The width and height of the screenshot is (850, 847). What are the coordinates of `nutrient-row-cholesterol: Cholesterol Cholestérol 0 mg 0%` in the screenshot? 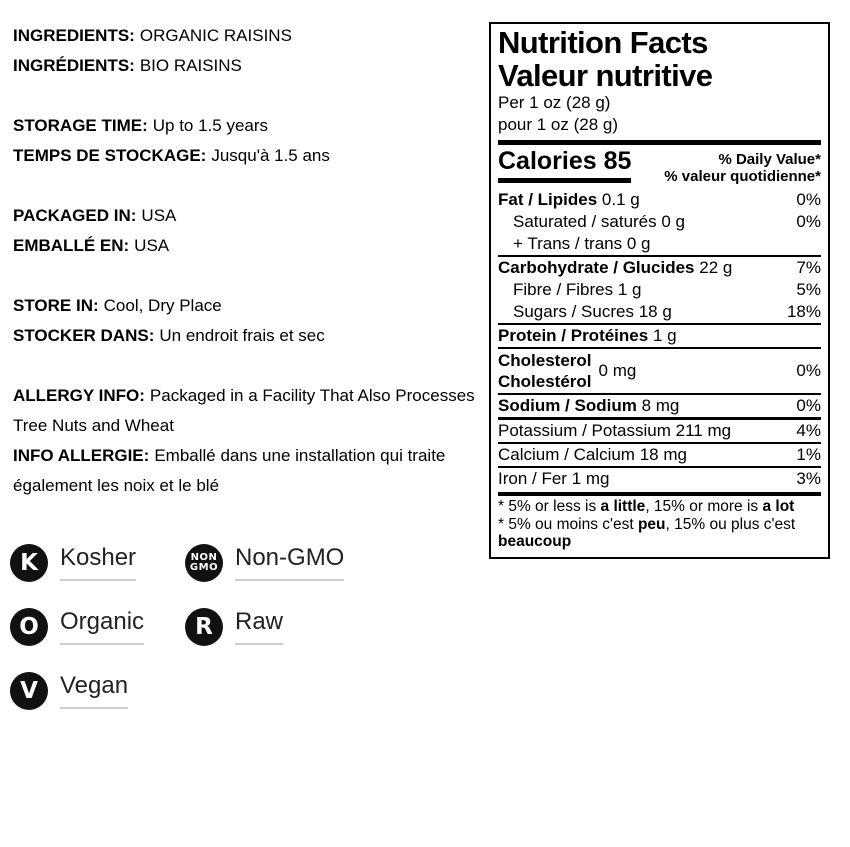 It's located at (659, 370).